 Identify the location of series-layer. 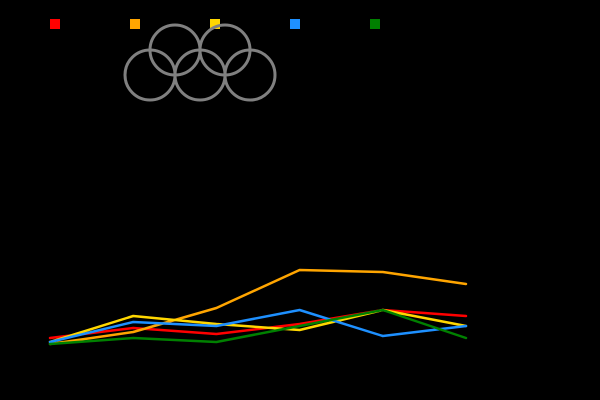
(258, 307).